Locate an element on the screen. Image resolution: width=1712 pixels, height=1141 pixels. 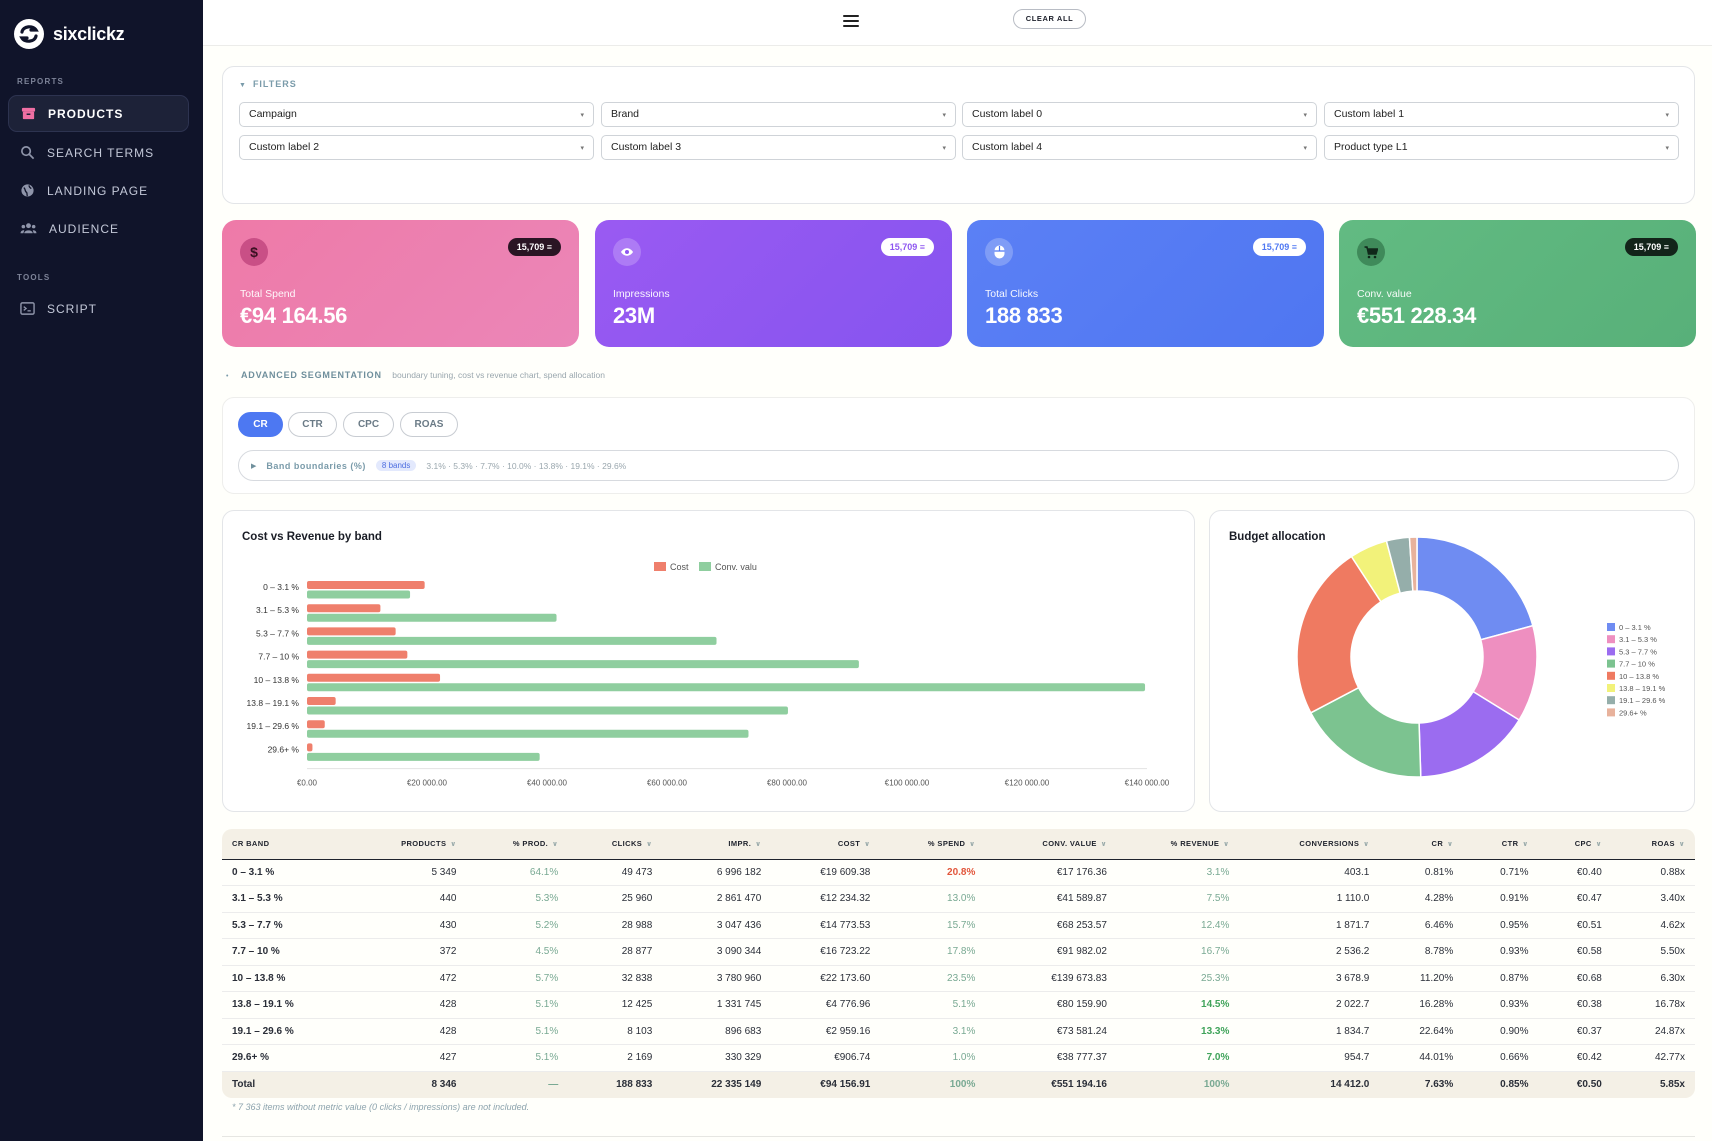
column-header: % PROD. ∨ is located at coordinates (517, 844).